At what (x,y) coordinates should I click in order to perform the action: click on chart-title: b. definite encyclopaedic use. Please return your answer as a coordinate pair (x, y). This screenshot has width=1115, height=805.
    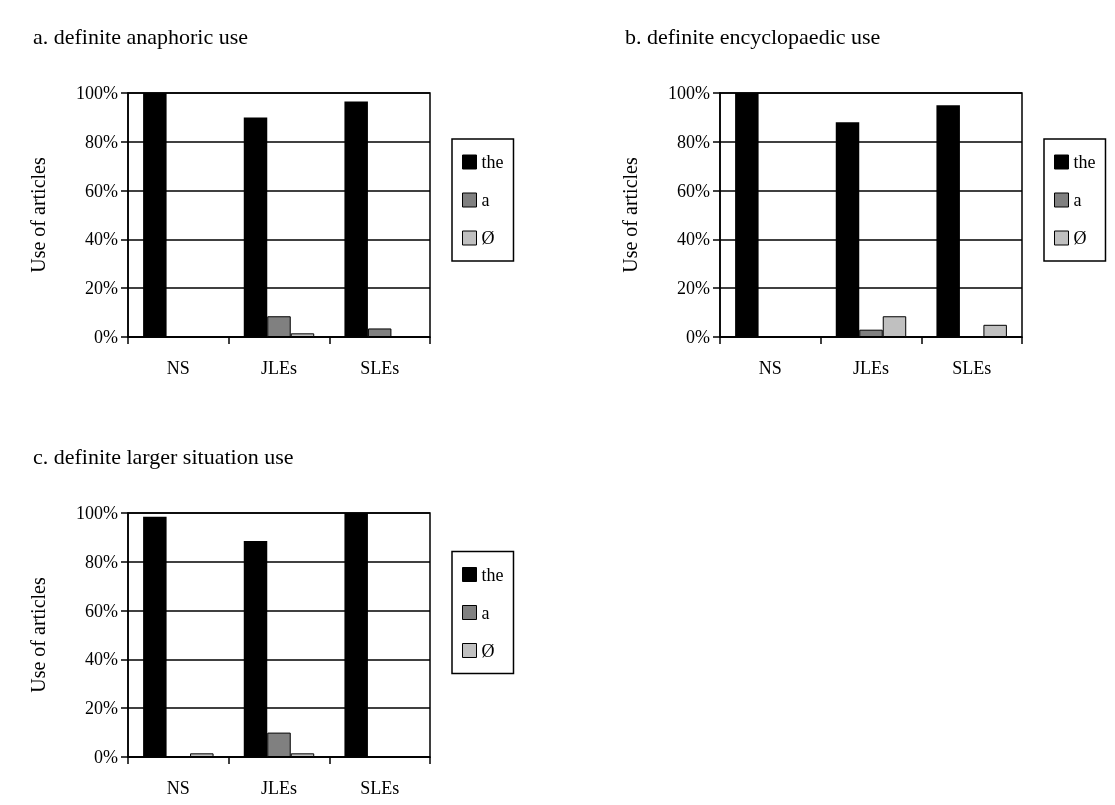
    Looking at the image, I should click on (753, 36).